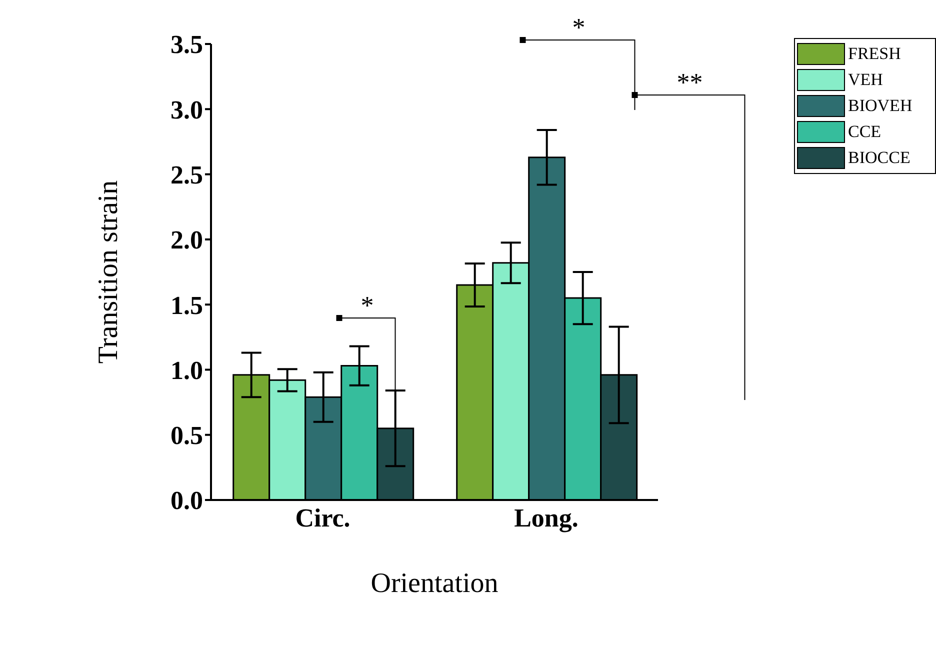 The height and width of the screenshot is (653, 936). I want to click on y-tick-label: 2.5, so click(186, 175).